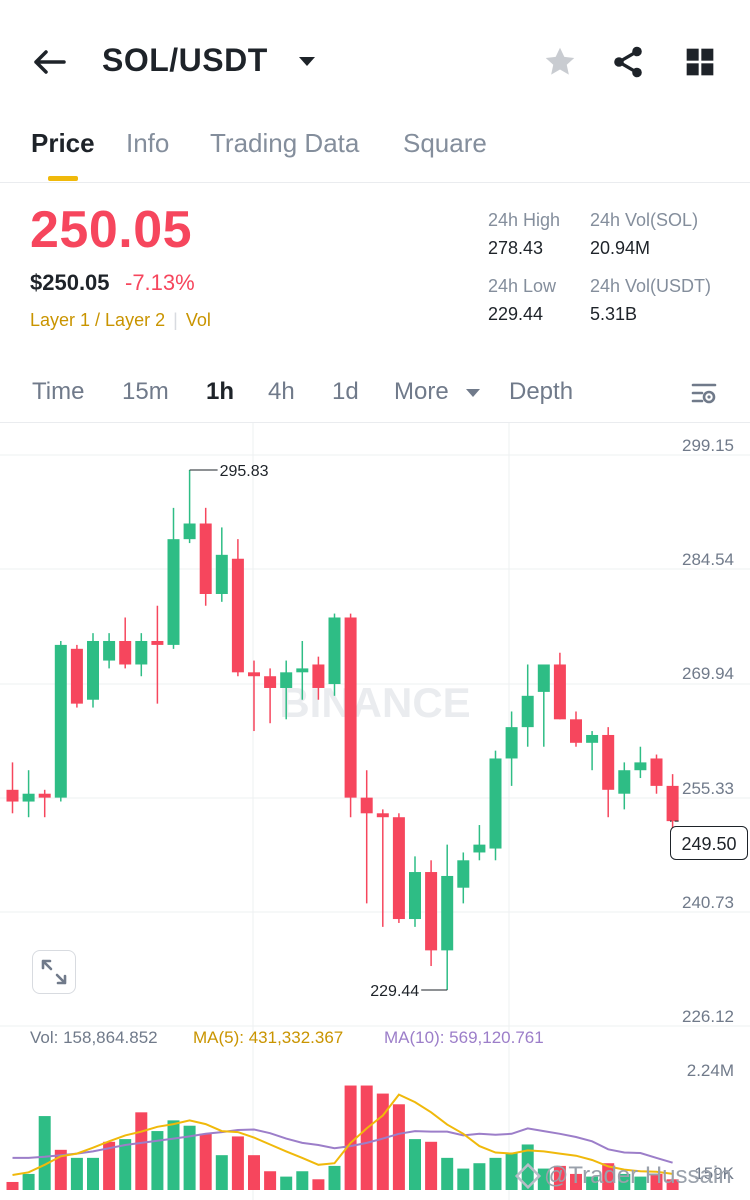  I want to click on vol-legend-value: Vol: 158,864.852, so click(94, 1037).